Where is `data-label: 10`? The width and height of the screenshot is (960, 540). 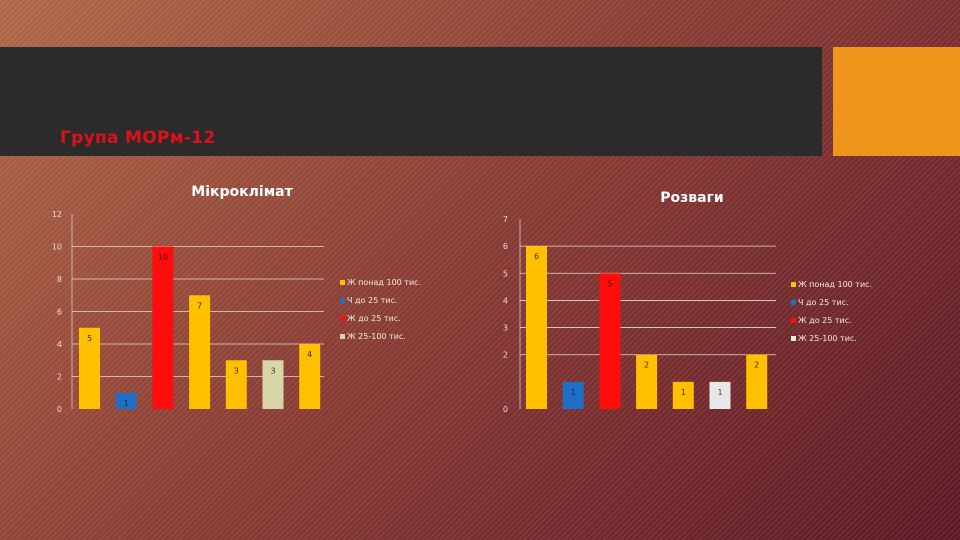 data-label: 10 is located at coordinates (163, 257).